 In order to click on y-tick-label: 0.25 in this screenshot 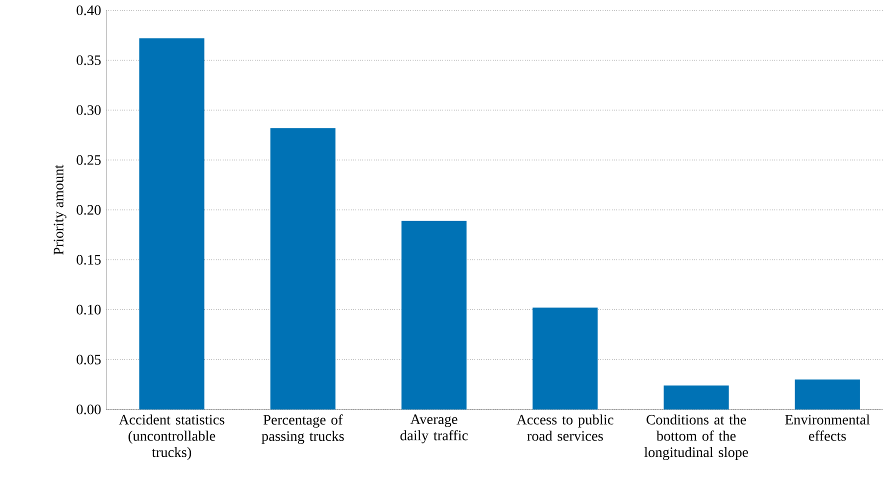, I will do `click(88, 160)`.